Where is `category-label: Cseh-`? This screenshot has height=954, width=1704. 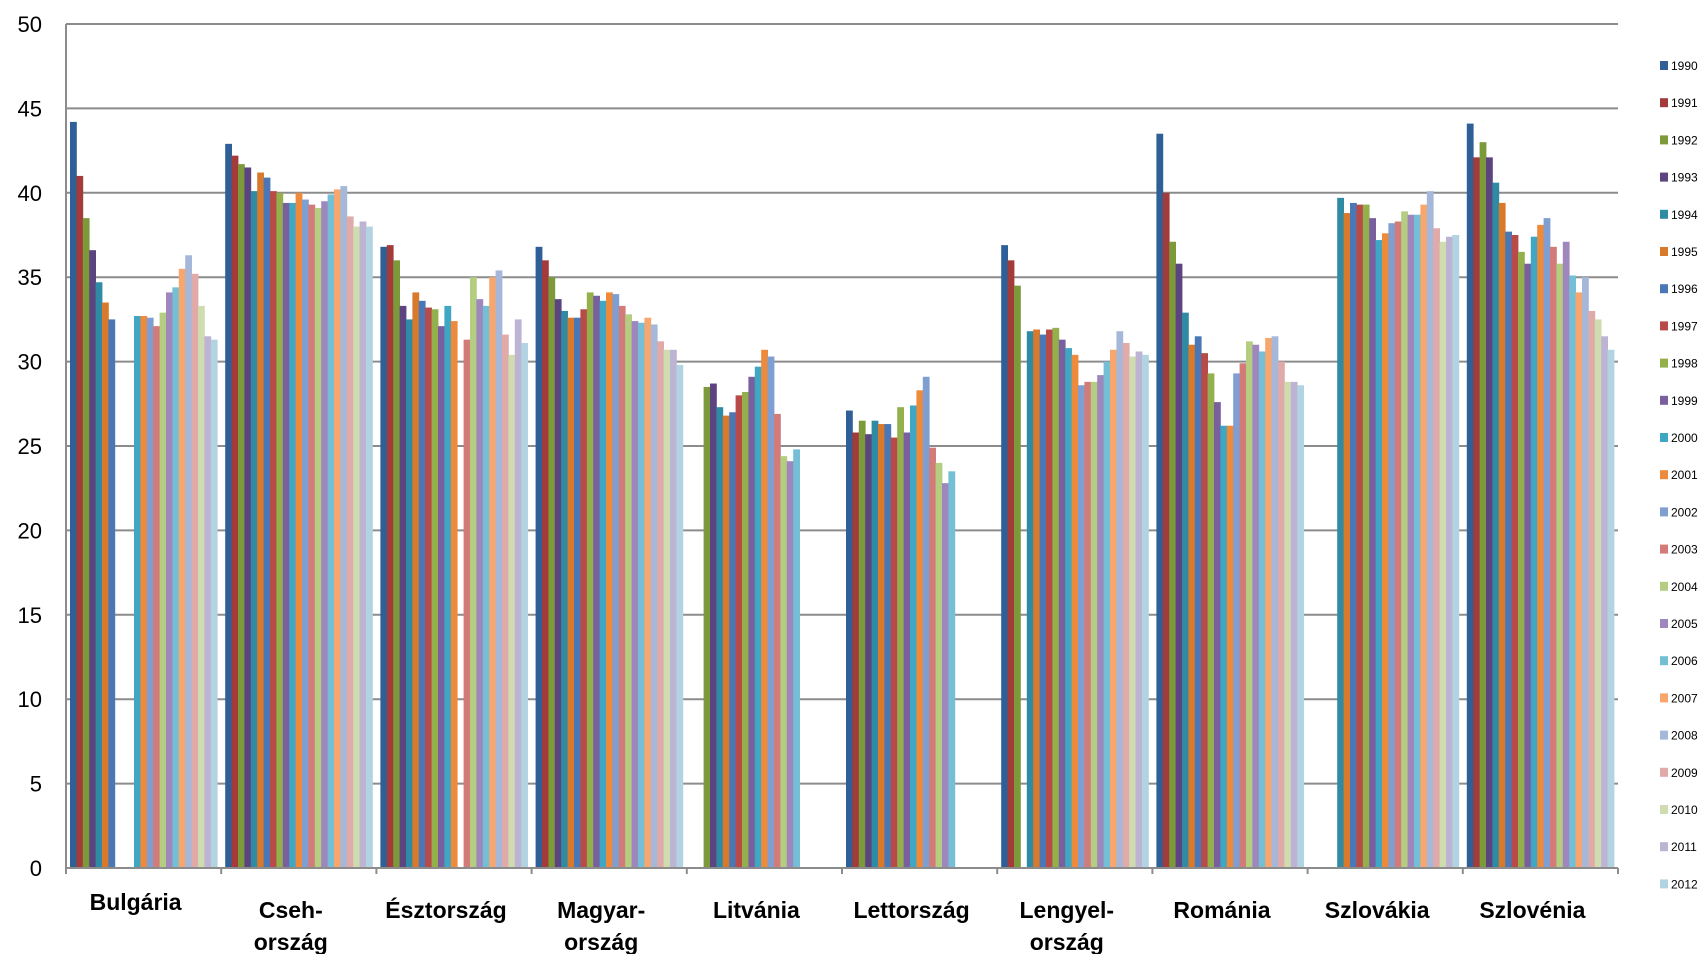
category-label: Cseh- is located at coordinates (291, 910).